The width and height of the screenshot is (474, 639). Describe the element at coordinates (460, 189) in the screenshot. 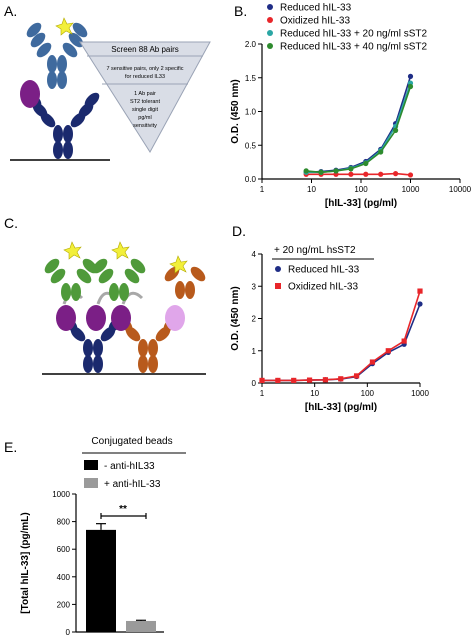

I see `x-tick-label: 10000` at that location.